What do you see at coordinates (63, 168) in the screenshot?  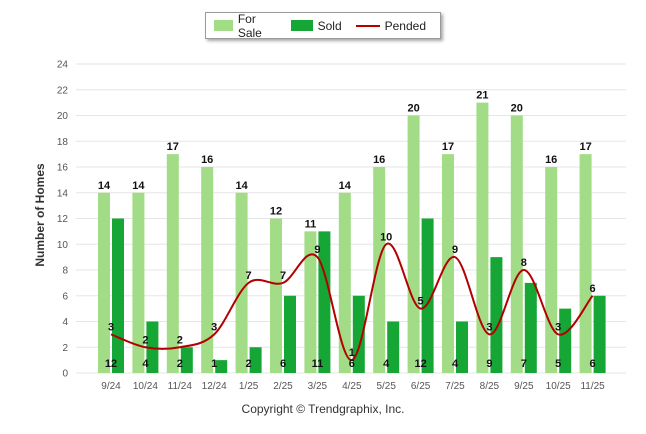 I see `y-tick-label: 16` at bounding box center [63, 168].